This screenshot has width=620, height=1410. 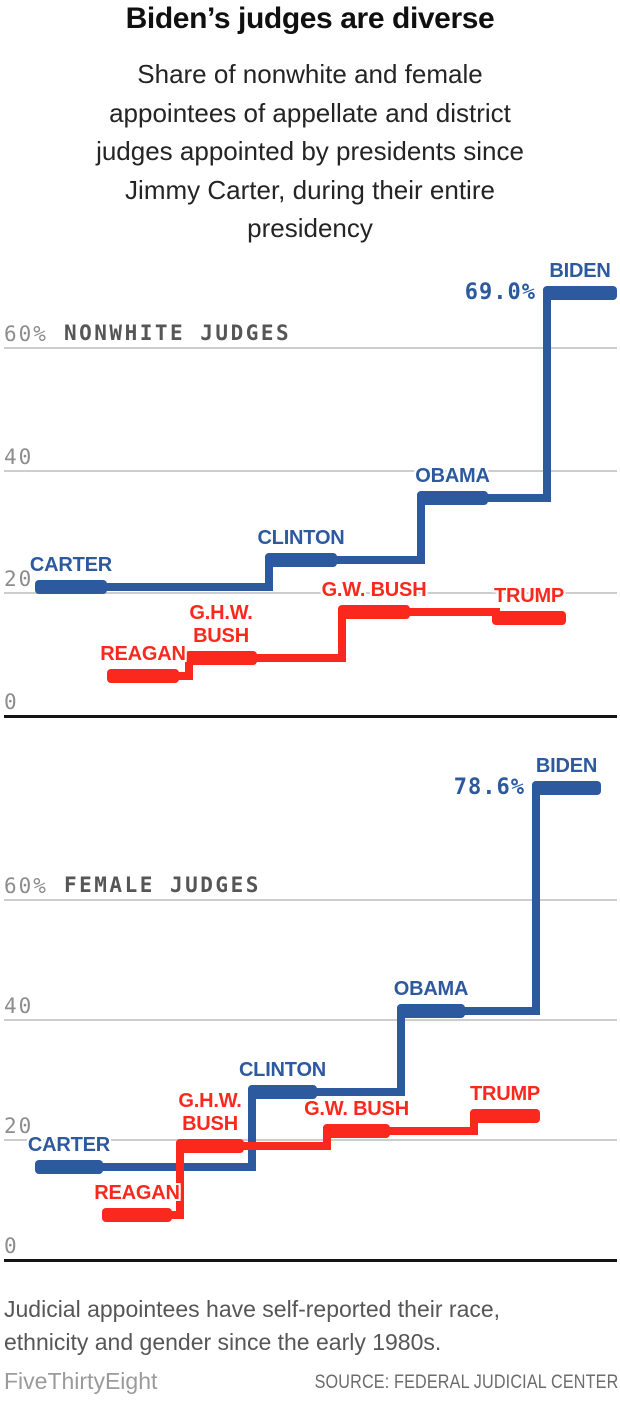 I want to click on chart-title: Biden’s judges are diverse, so click(x=310, y=18).